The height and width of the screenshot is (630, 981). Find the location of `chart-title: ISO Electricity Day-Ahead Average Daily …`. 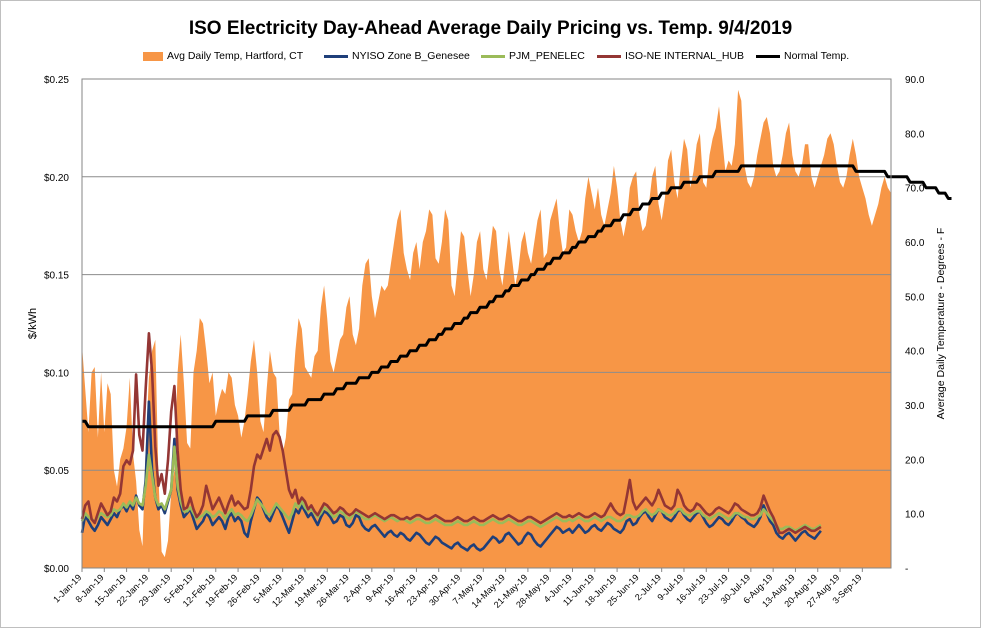

chart-title: ISO Electricity Day-Ahead Average Daily … is located at coordinates (490, 28).